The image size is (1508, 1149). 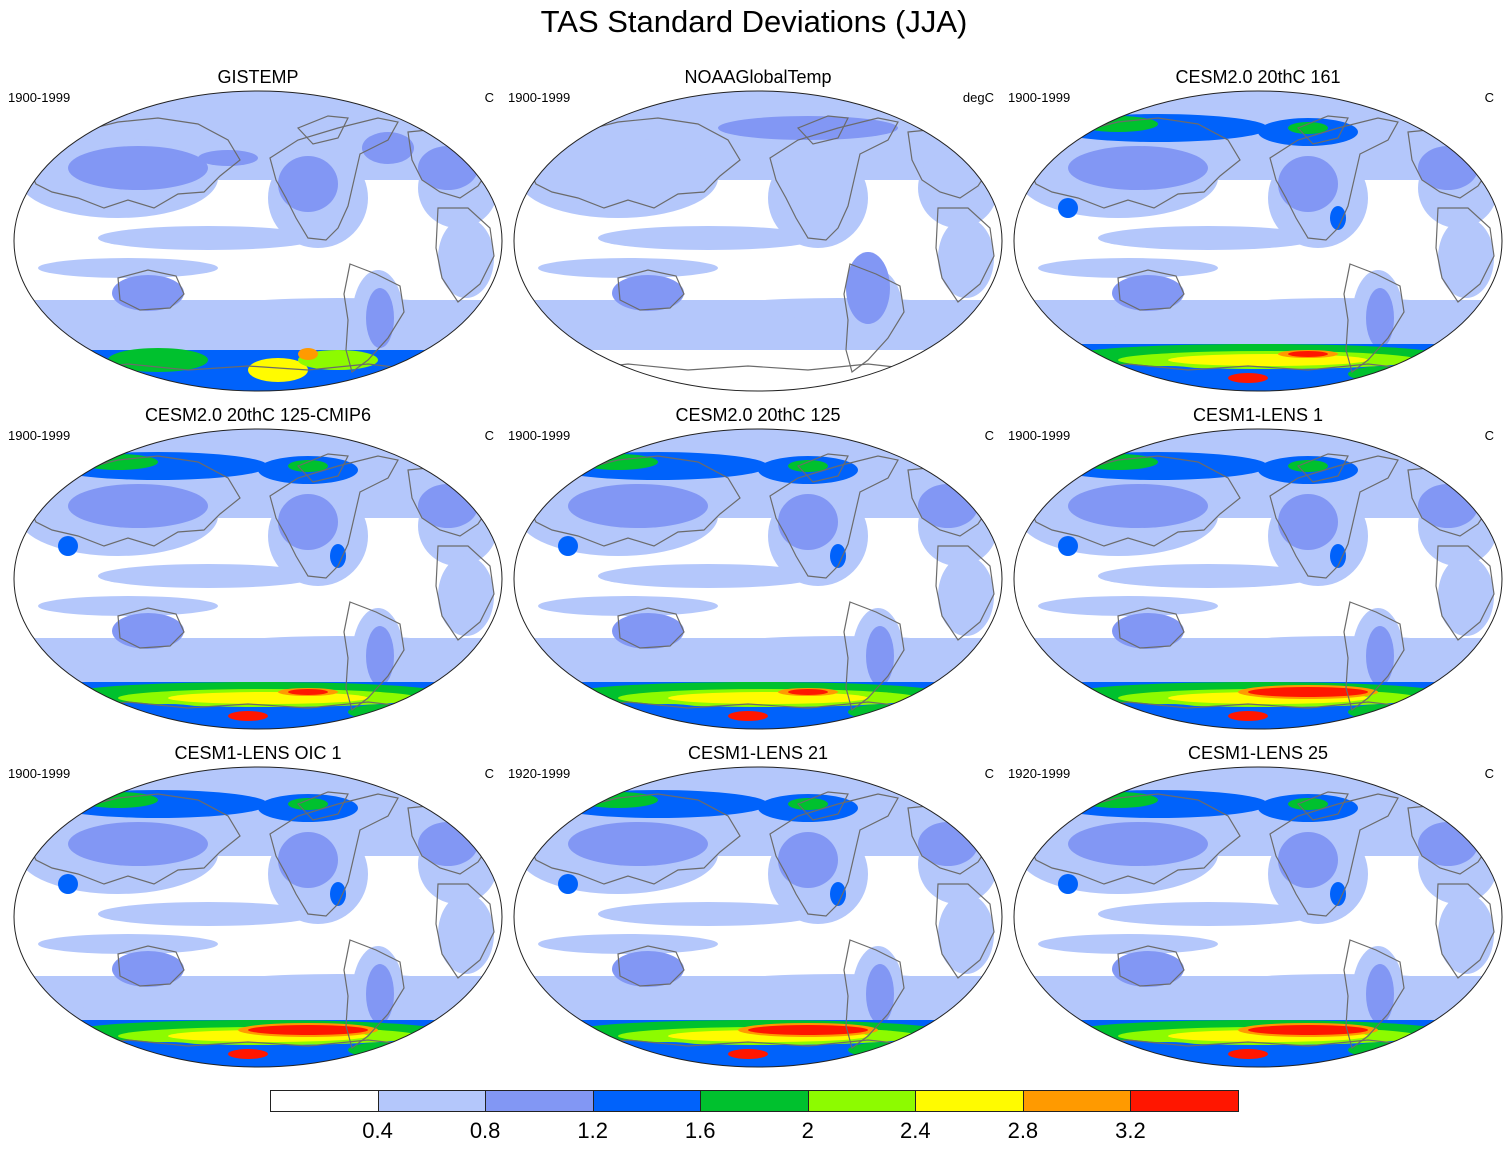 What do you see at coordinates (978, 97) in the screenshot?
I see `panel-units-label: degC` at bounding box center [978, 97].